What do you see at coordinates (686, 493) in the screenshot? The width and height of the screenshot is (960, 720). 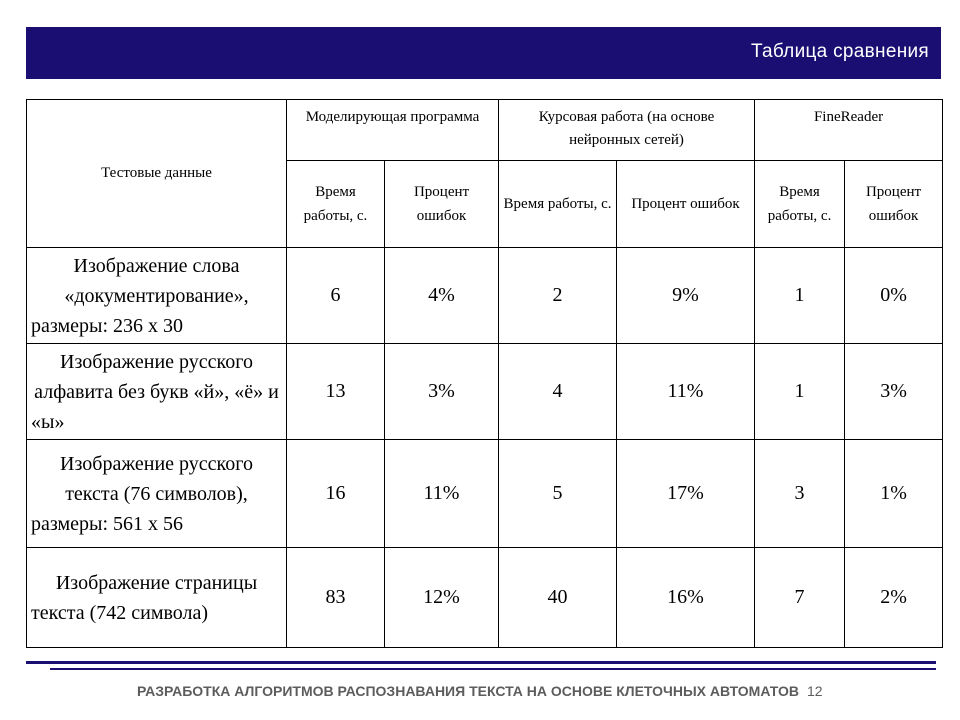 I see `error-cell: 17%` at bounding box center [686, 493].